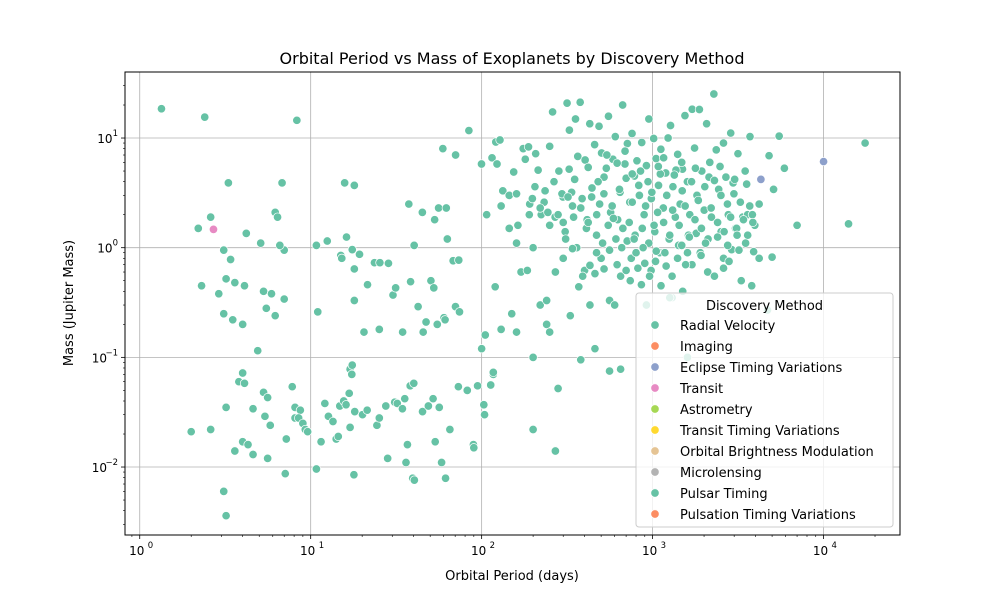 The width and height of the screenshot is (1000, 600). What do you see at coordinates (512, 576) in the screenshot?
I see `x-axis-label: Orbital Period (days)` at bounding box center [512, 576].